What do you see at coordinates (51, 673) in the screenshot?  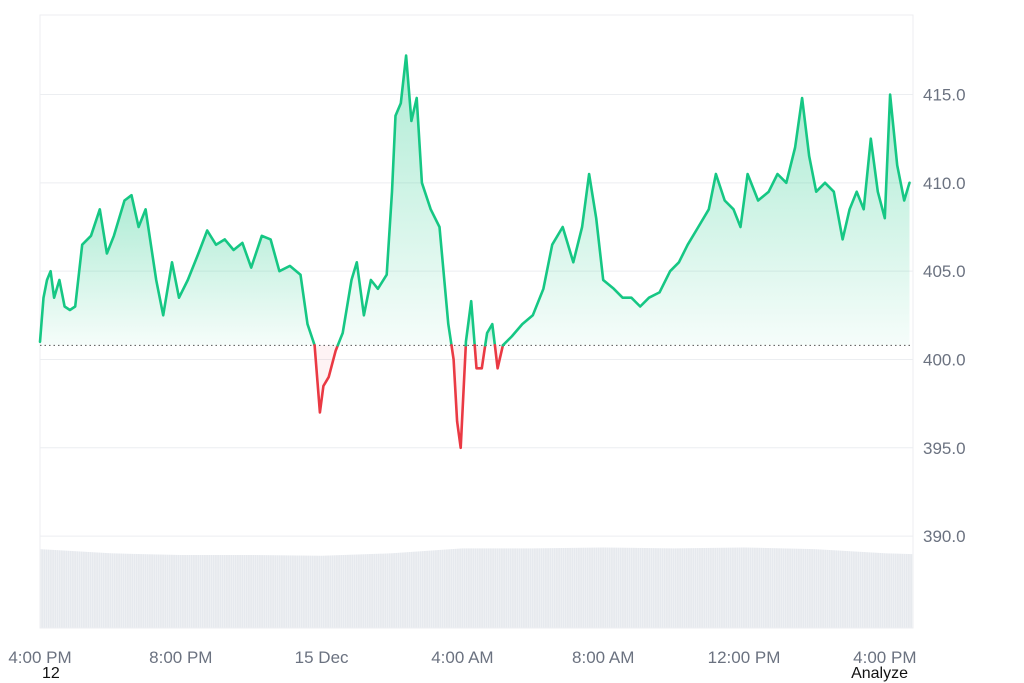 I see `footer-left-text: 12` at bounding box center [51, 673].